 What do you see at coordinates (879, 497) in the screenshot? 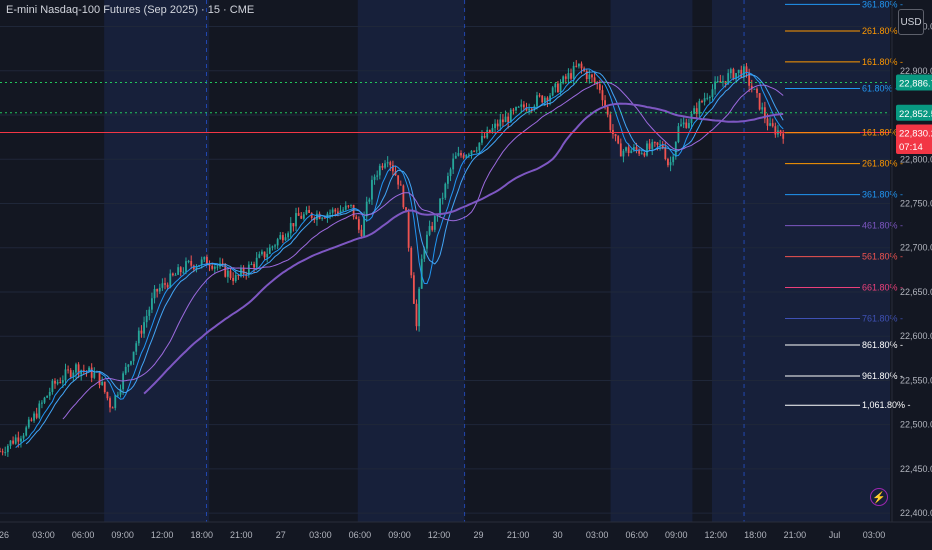
I see `lightning-icon: ⚡` at bounding box center [879, 497].